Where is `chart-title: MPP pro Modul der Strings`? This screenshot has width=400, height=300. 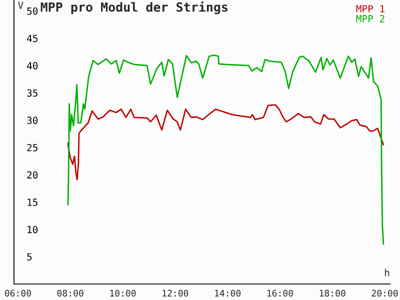 chart-title: MPP pro Modul der Strings is located at coordinates (134, 7).